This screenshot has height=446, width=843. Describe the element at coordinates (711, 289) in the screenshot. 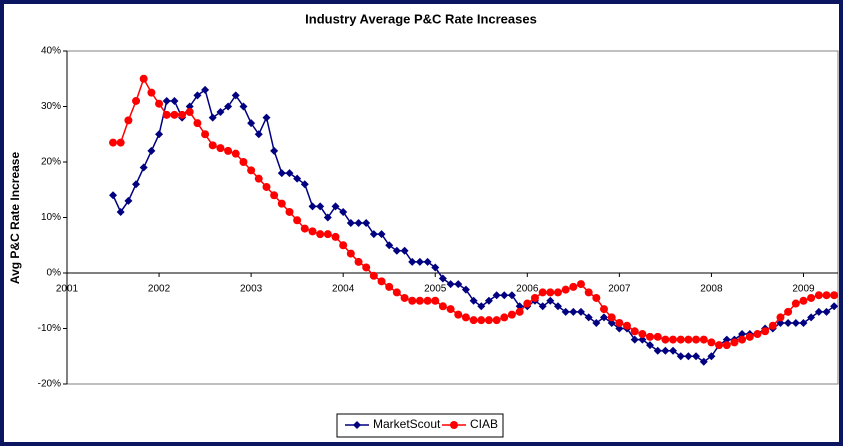

I see `x-tick-label: 2008` at that location.